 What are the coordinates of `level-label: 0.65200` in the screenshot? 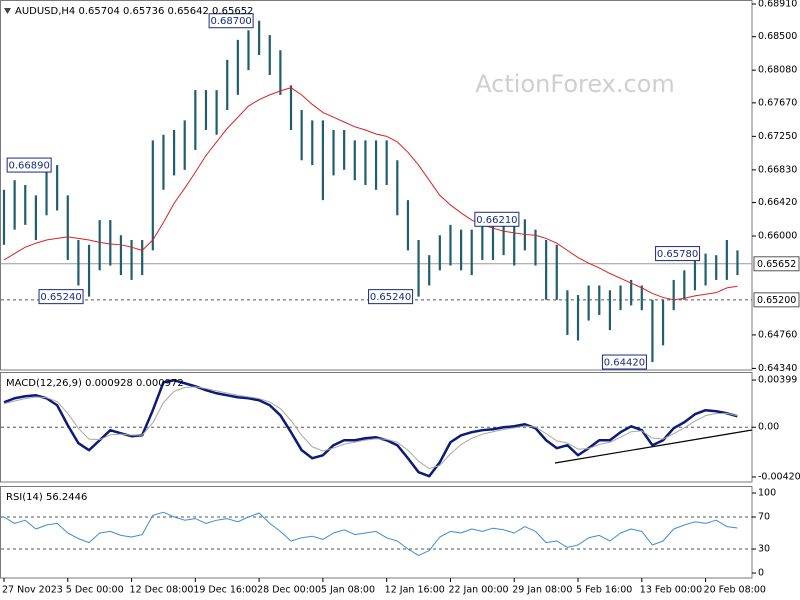 It's located at (776, 300).